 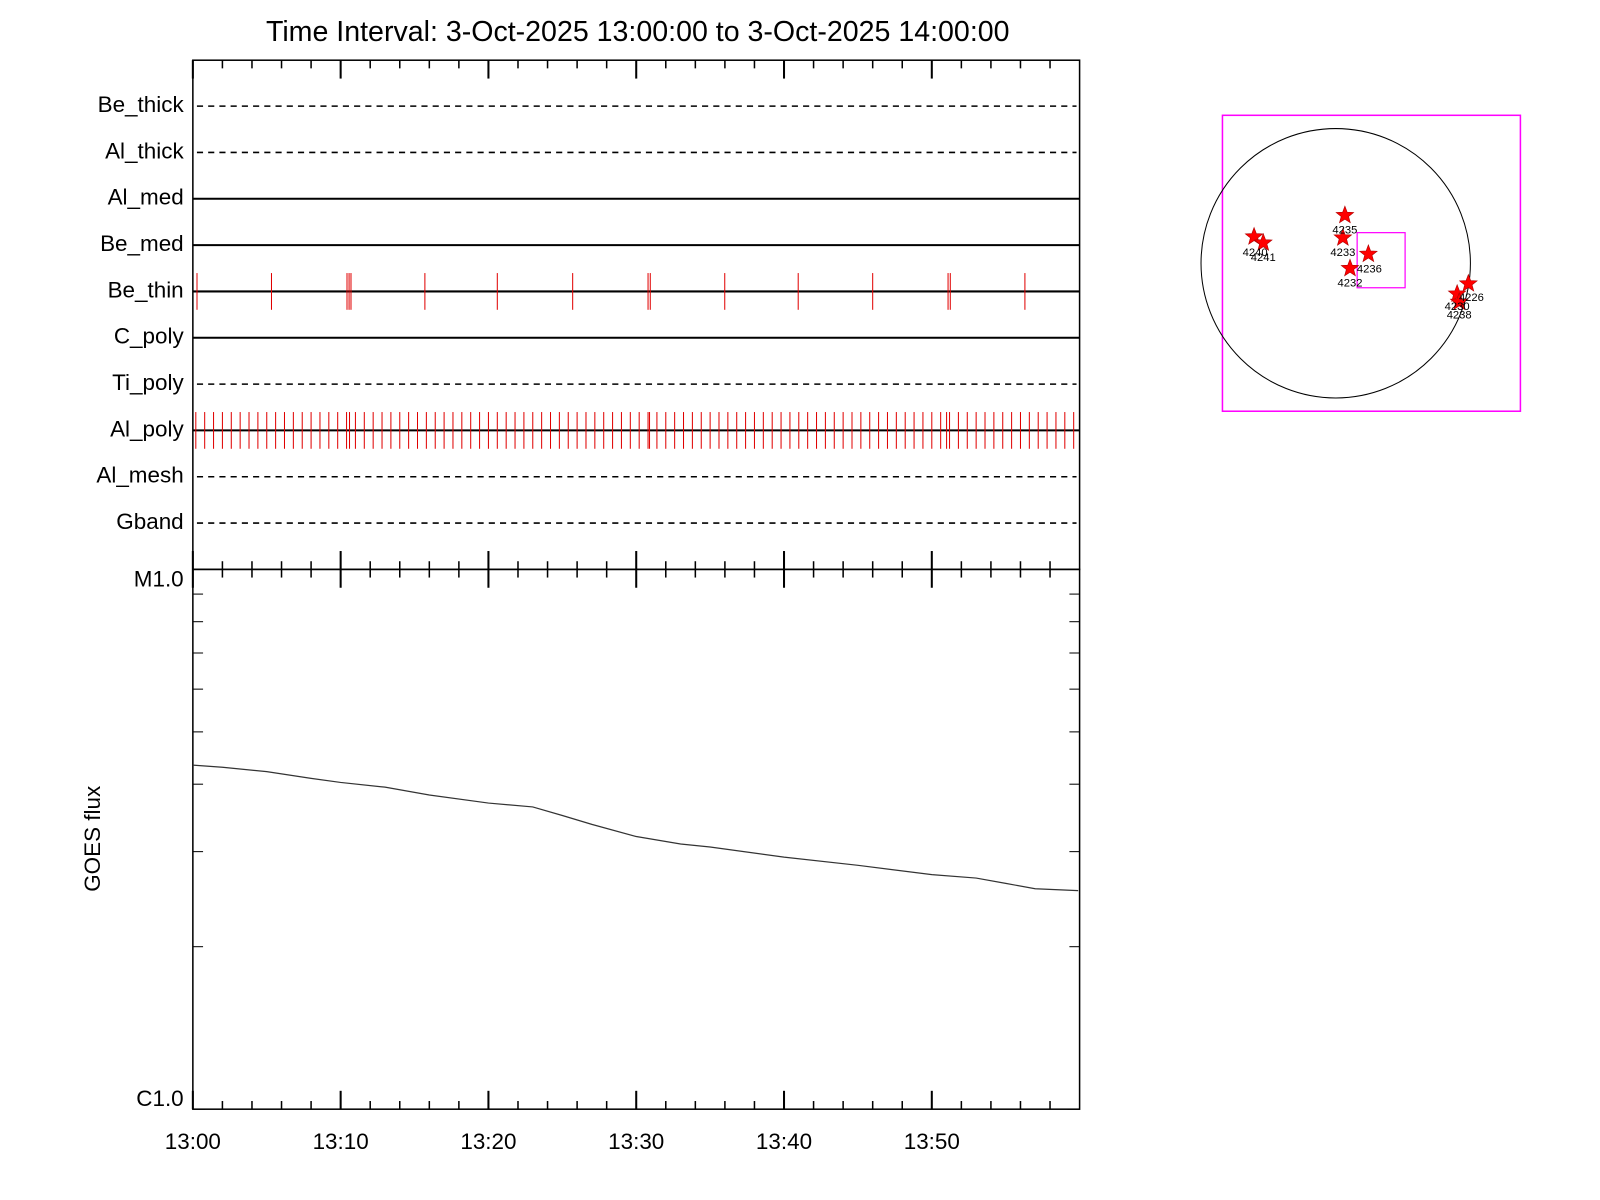 What do you see at coordinates (146, 289) in the screenshot?
I see `filter-label: Be_thin` at bounding box center [146, 289].